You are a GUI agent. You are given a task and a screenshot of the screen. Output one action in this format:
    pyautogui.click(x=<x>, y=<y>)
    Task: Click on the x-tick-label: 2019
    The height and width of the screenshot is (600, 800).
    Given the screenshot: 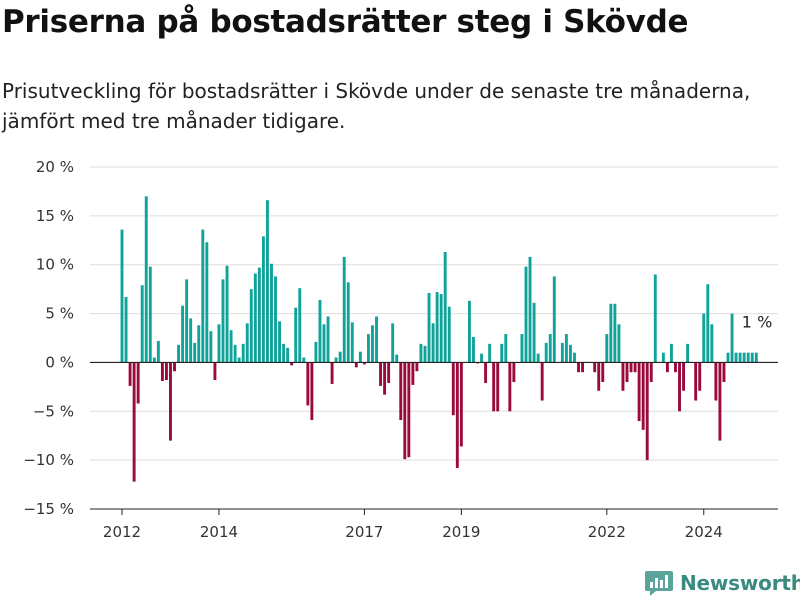 What is the action you would take?
    pyautogui.click(x=461, y=532)
    